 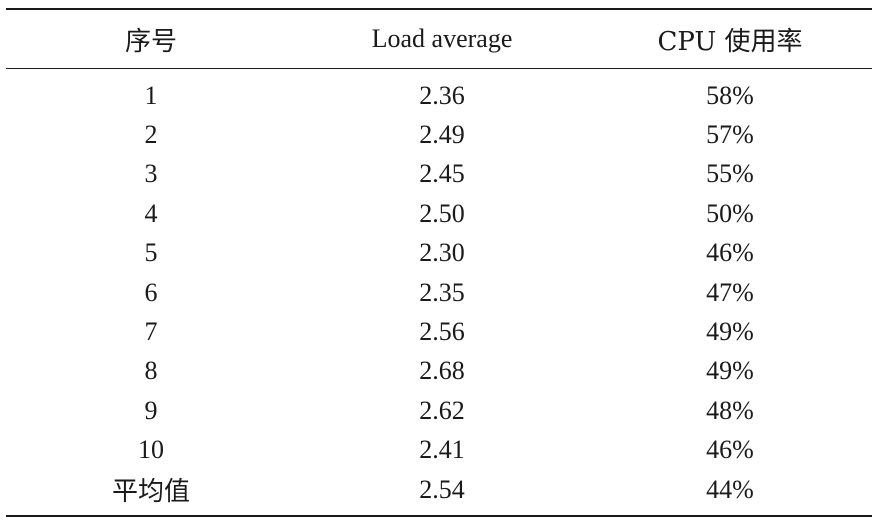 What do you see at coordinates (151, 213) in the screenshot?
I see `cell-index: 4` at bounding box center [151, 213].